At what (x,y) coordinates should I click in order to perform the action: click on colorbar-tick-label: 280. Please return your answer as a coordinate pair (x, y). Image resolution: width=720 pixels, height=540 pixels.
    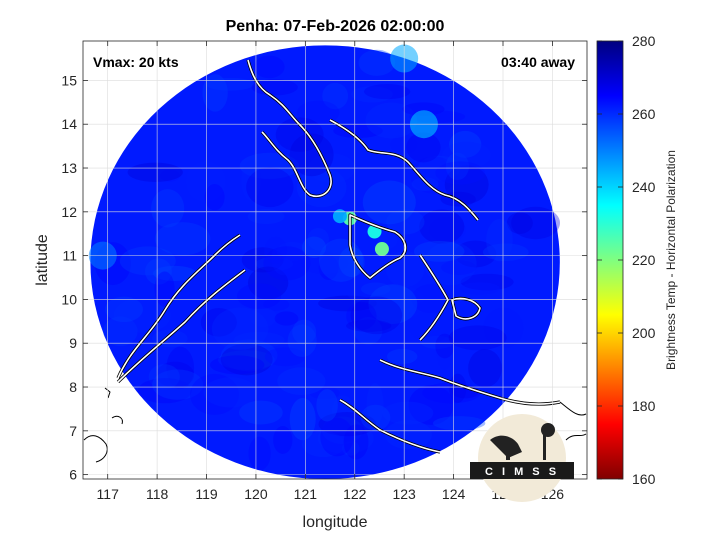
    Looking at the image, I should click on (644, 41).